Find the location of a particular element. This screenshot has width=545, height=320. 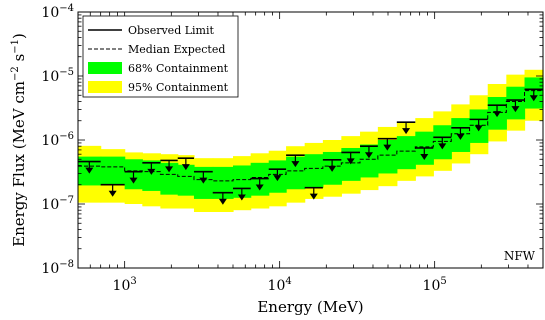

y-tick-label: 10⁻⁸ is located at coordinates (57, 268).